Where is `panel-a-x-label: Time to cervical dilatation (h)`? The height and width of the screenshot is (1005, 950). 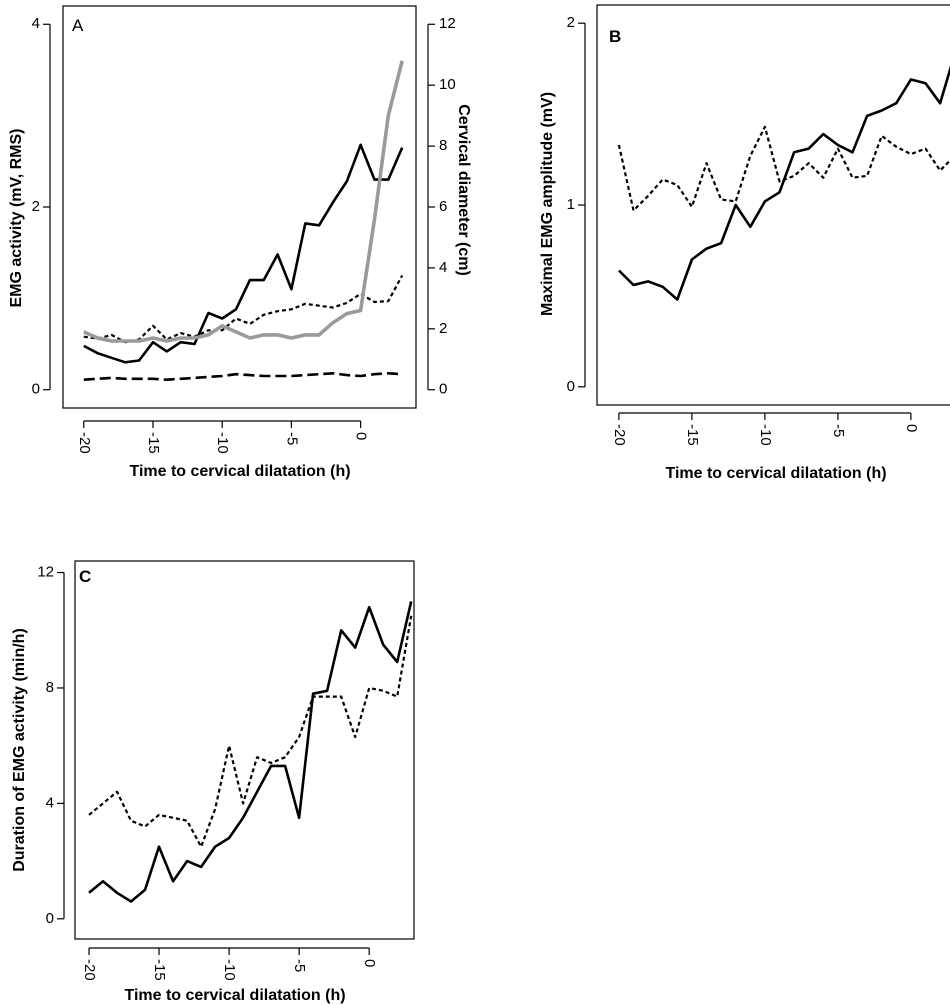
panel-a-x-label: Time to cervical dilatation (h) is located at coordinates (239, 471).